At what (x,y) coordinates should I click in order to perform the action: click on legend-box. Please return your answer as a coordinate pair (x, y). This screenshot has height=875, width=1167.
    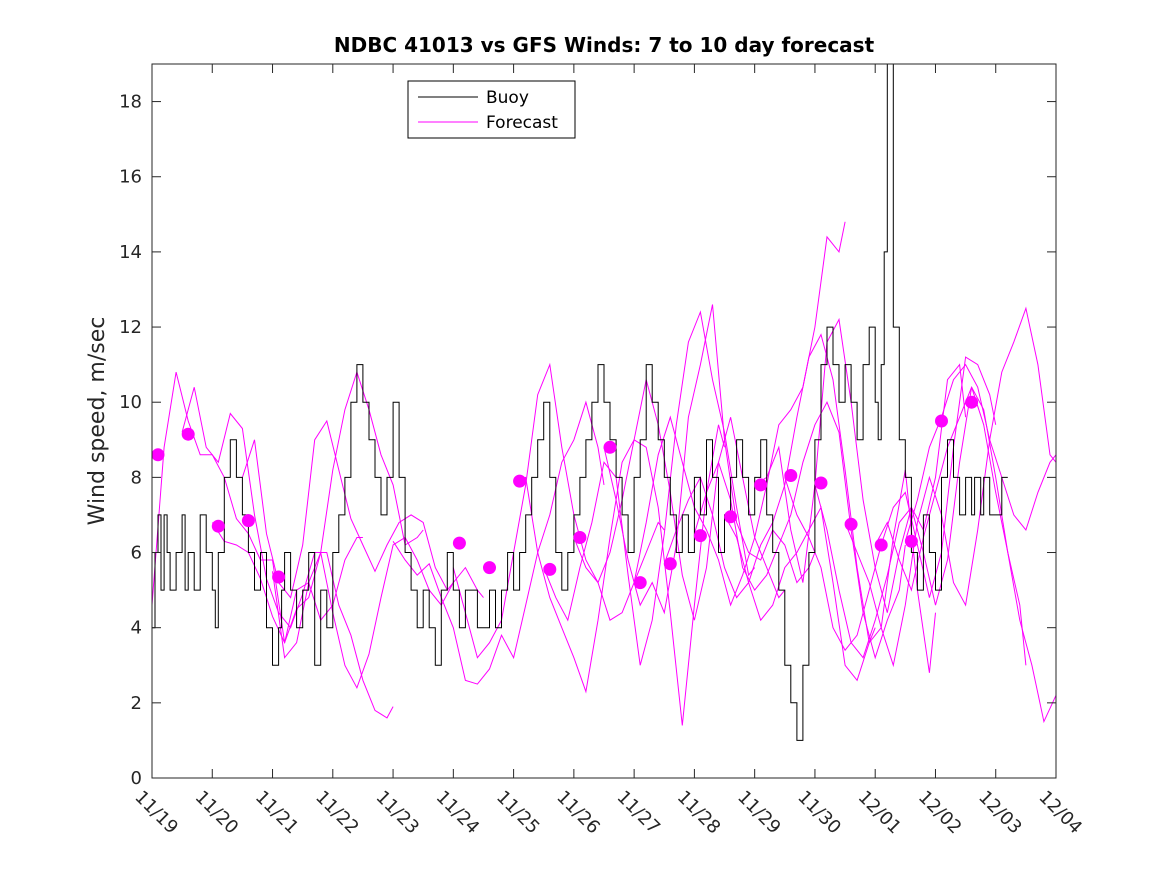
    Looking at the image, I should click on (491, 109).